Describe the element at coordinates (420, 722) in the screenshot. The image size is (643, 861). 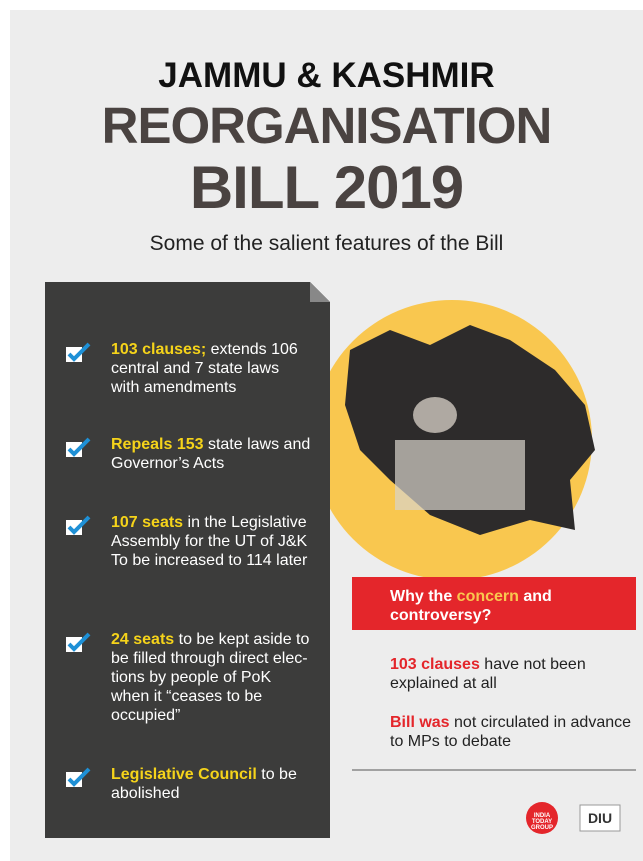
I see `highlight: Bill was` at that location.